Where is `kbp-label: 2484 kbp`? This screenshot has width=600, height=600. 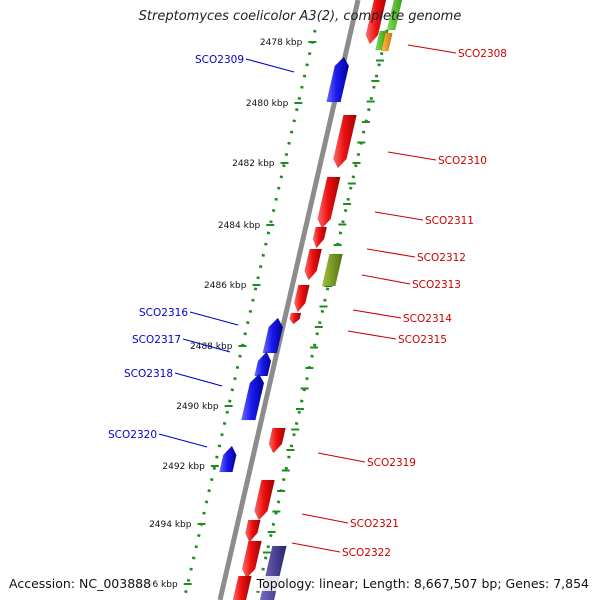
kbp-label: 2484 kbp is located at coordinates (239, 226).